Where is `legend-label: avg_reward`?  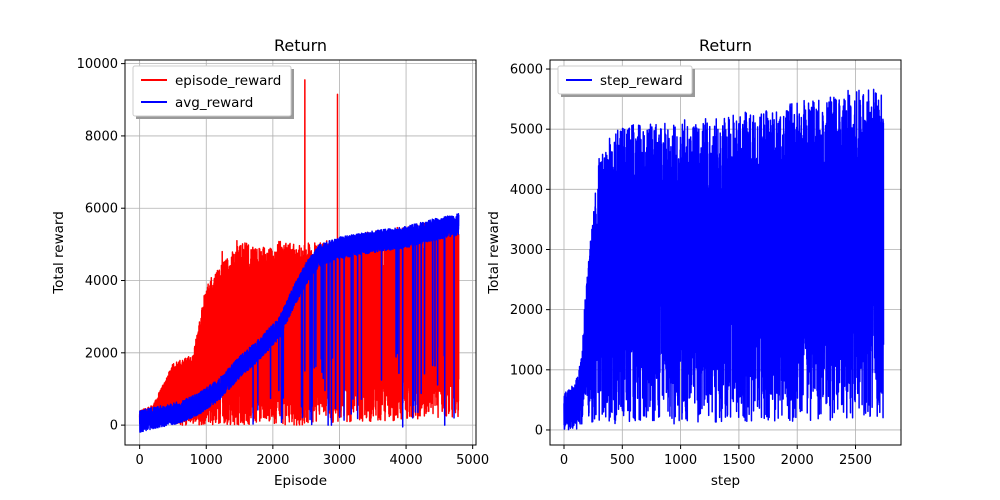 legend-label: avg_reward is located at coordinates (214, 103).